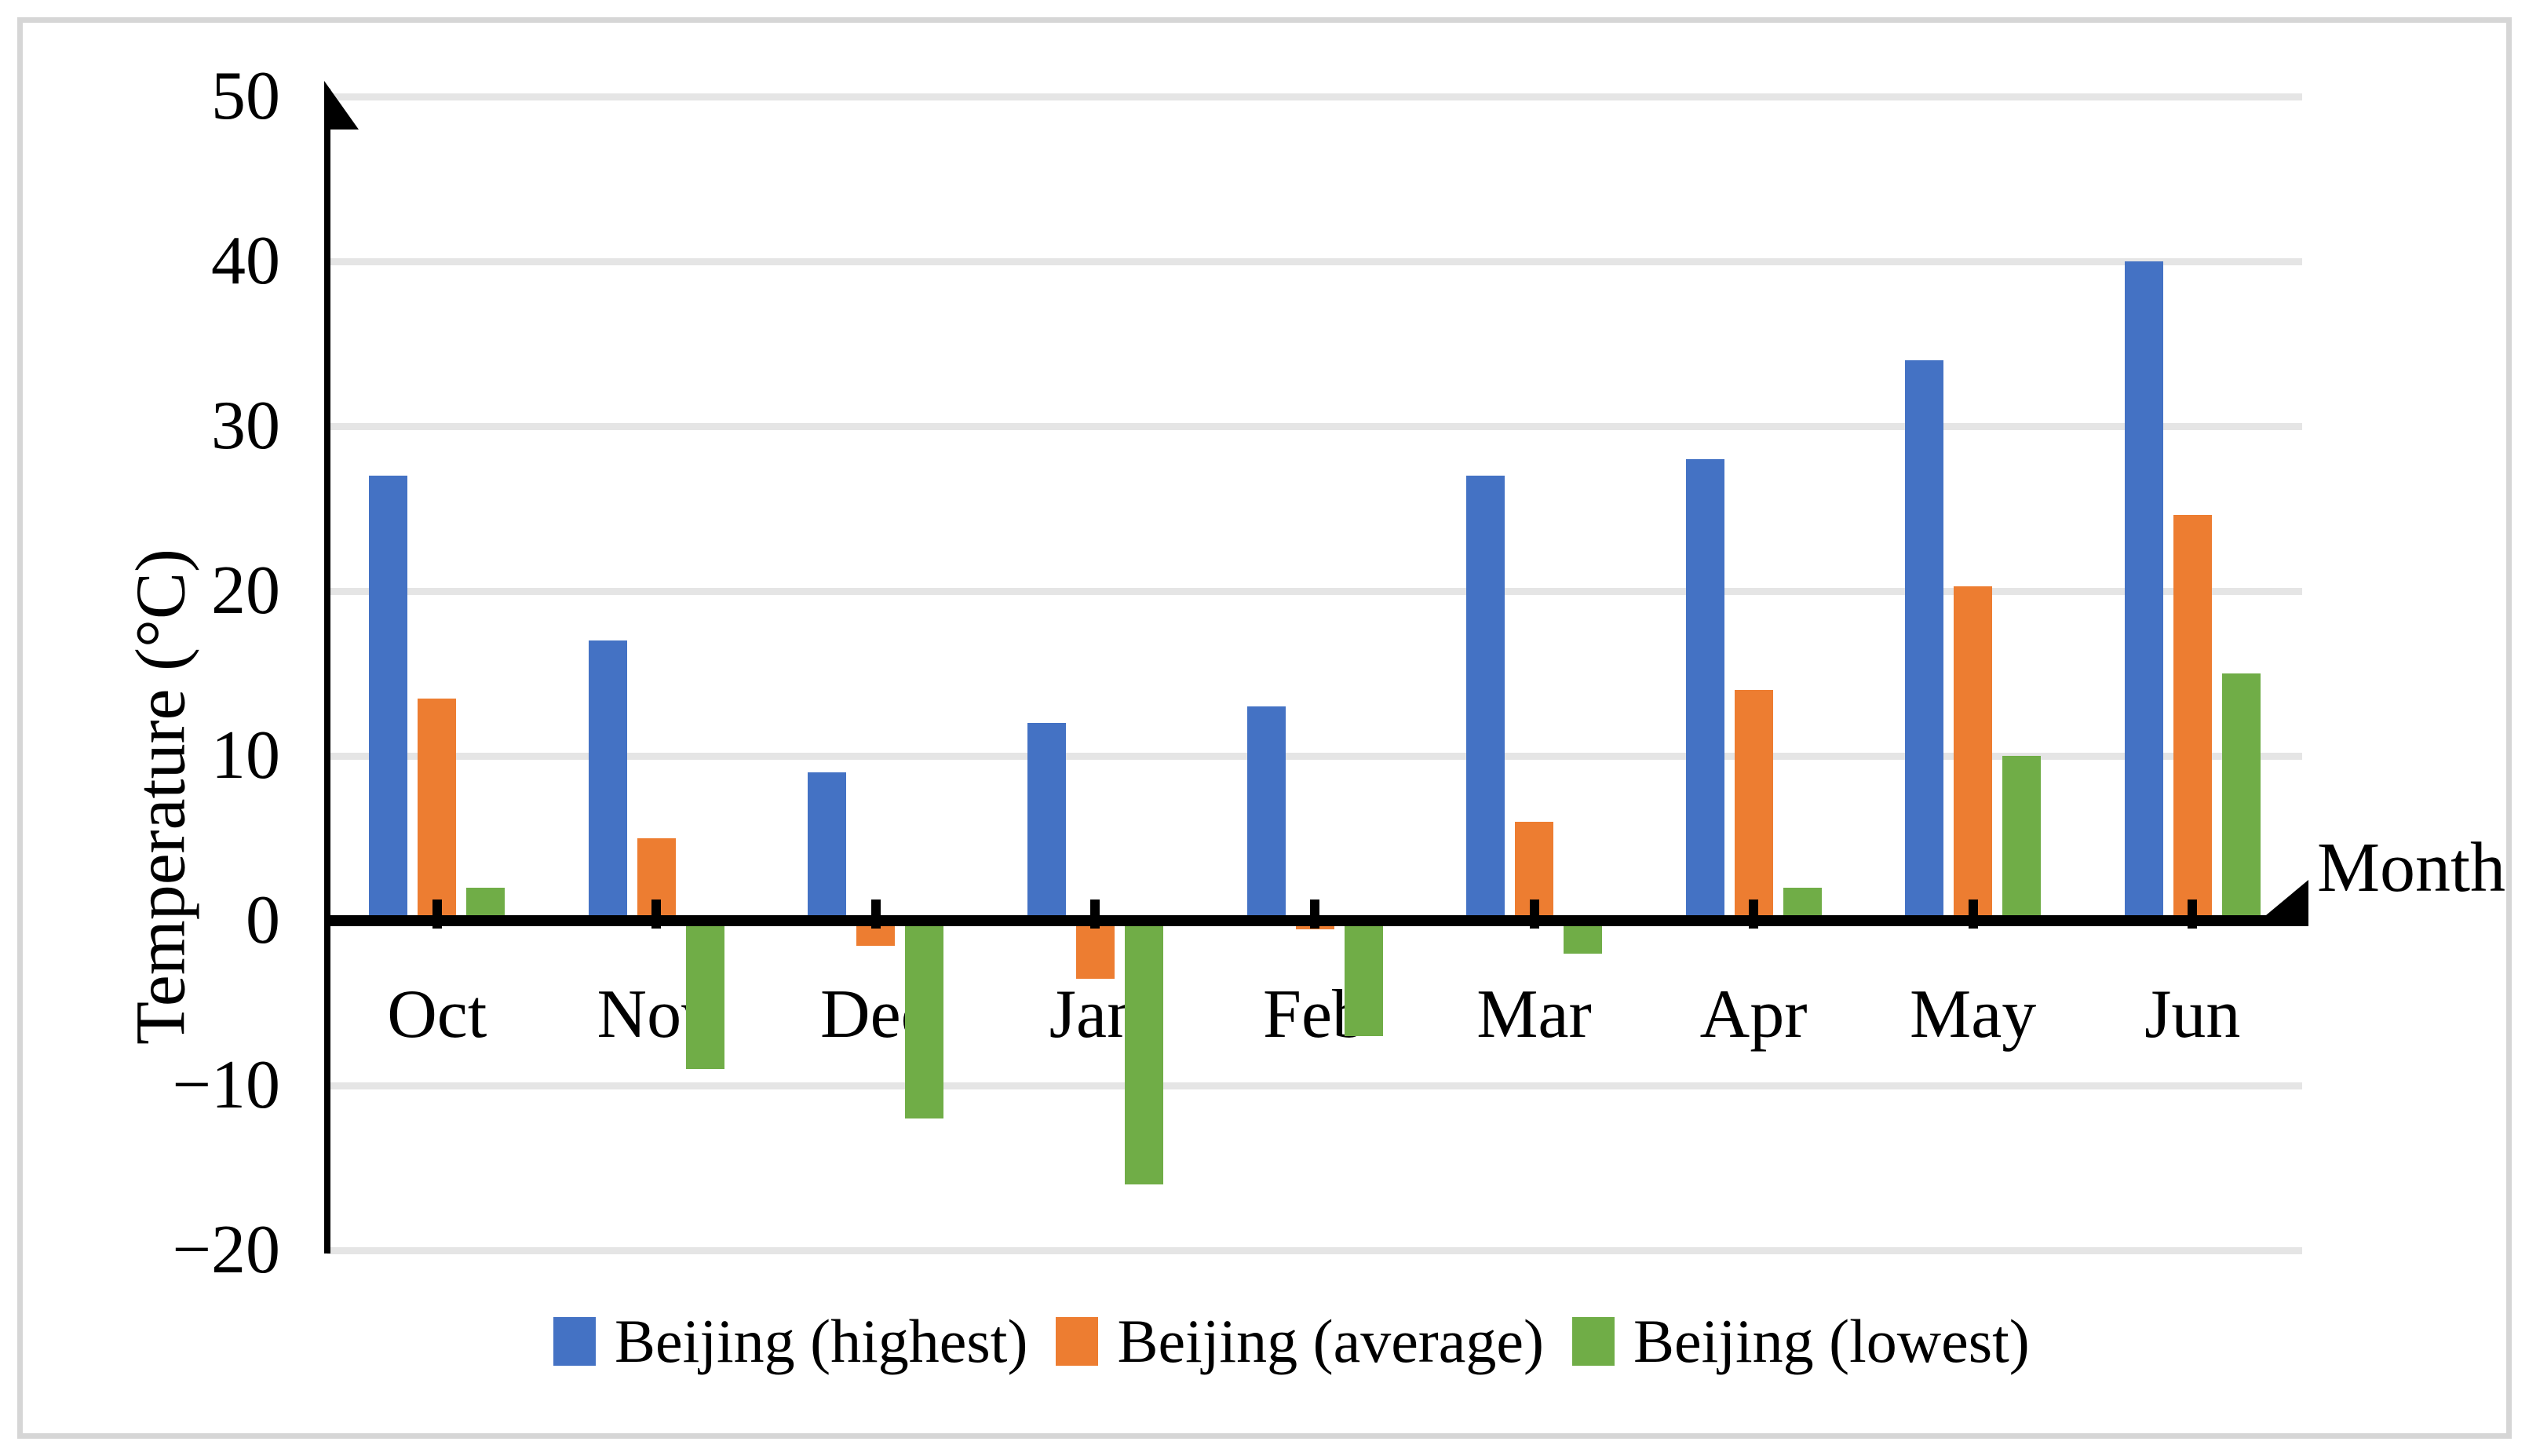 Image resolution: width=2529 pixels, height=1456 pixels. What do you see at coordinates (226, 1250) in the screenshot?
I see `y-tick-label--20: −20` at bounding box center [226, 1250].